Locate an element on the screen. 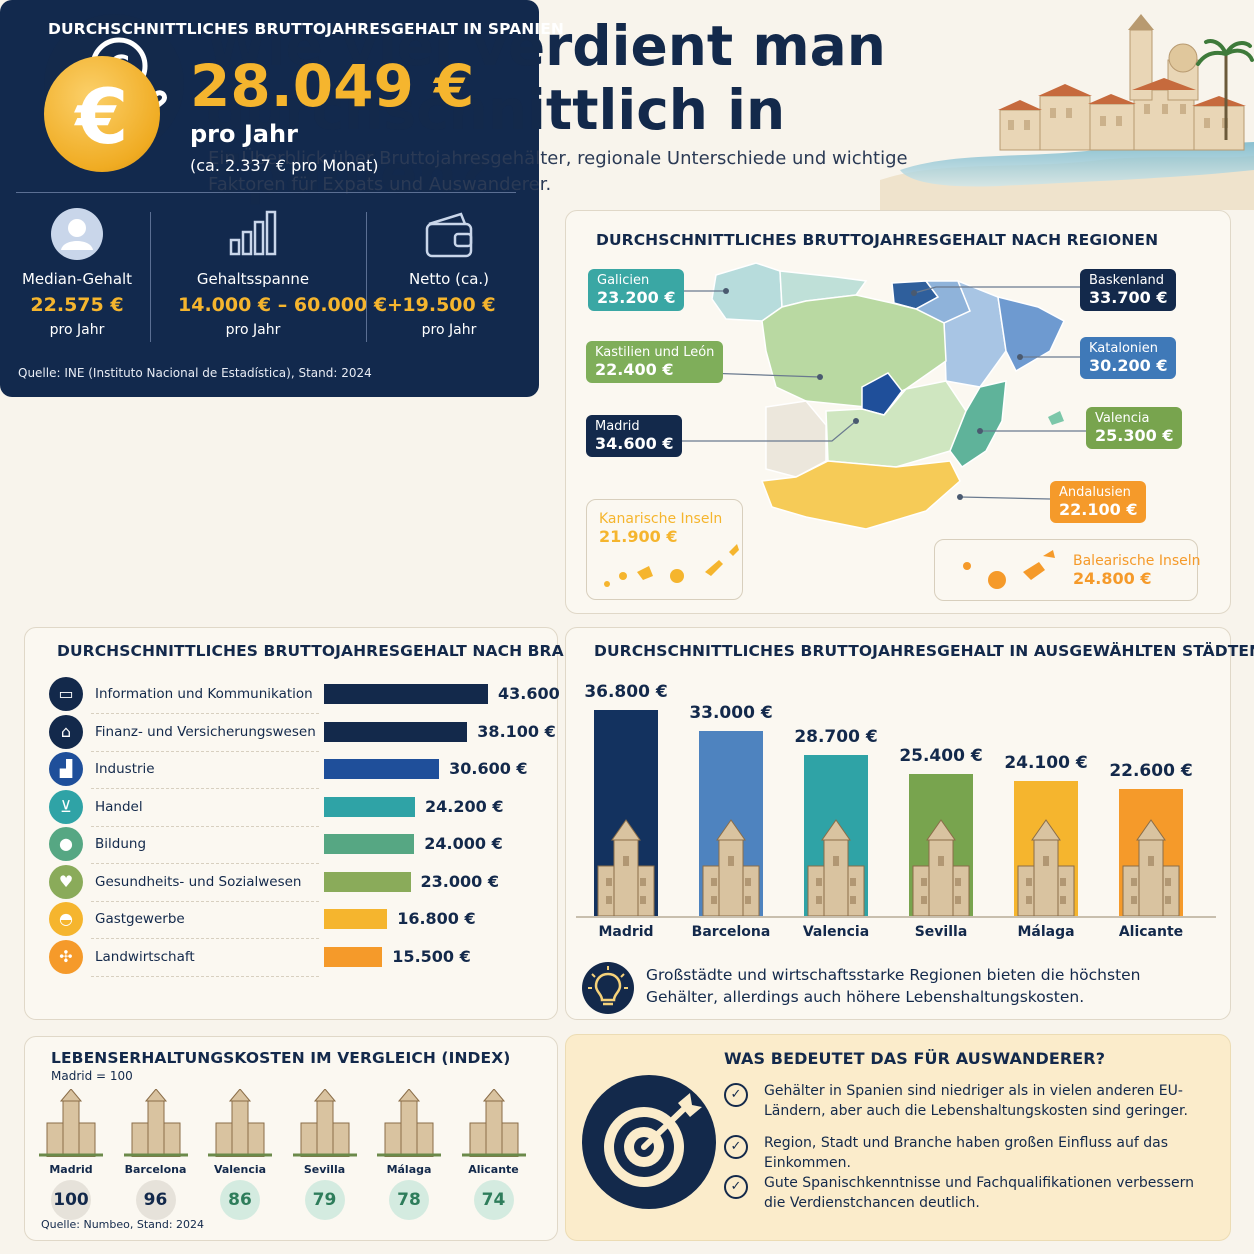 The image size is (1254, 1254). branch-value: 38.100 € is located at coordinates (516, 731).